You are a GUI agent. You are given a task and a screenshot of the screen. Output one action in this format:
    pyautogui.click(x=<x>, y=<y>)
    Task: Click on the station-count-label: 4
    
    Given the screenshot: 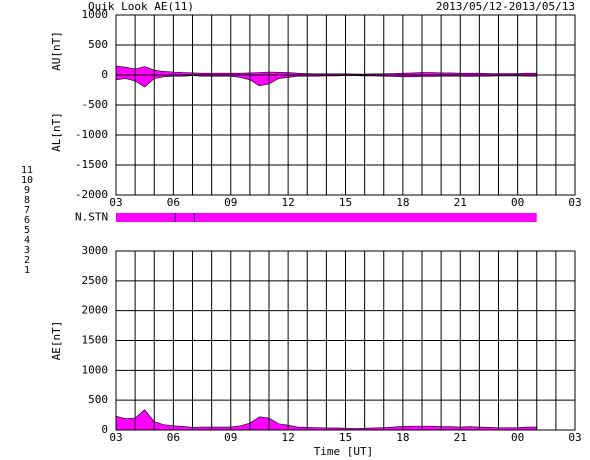 What is the action you would take?
    pyautogui.click(x=27, y=240)
    